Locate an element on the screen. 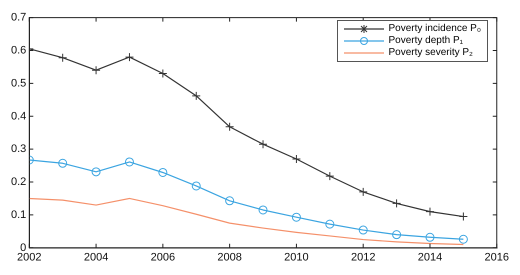 The image size is (520, 275). legend-label: Poverty incidence P₀ is located at coordinates (434, 29).